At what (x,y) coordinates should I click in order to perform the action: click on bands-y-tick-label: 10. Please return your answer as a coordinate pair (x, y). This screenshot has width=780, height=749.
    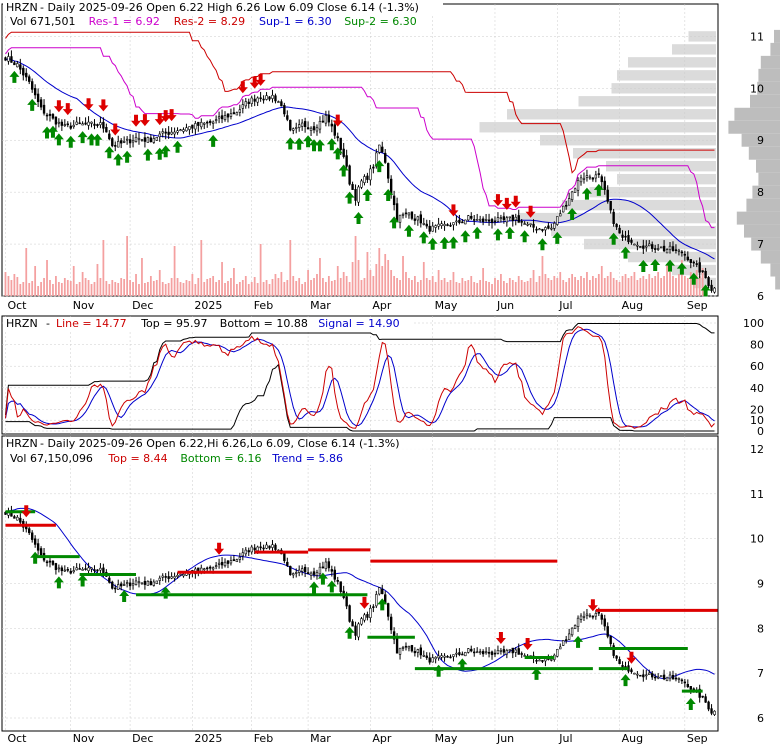
    Looking at the image, I should click on (757, 539).